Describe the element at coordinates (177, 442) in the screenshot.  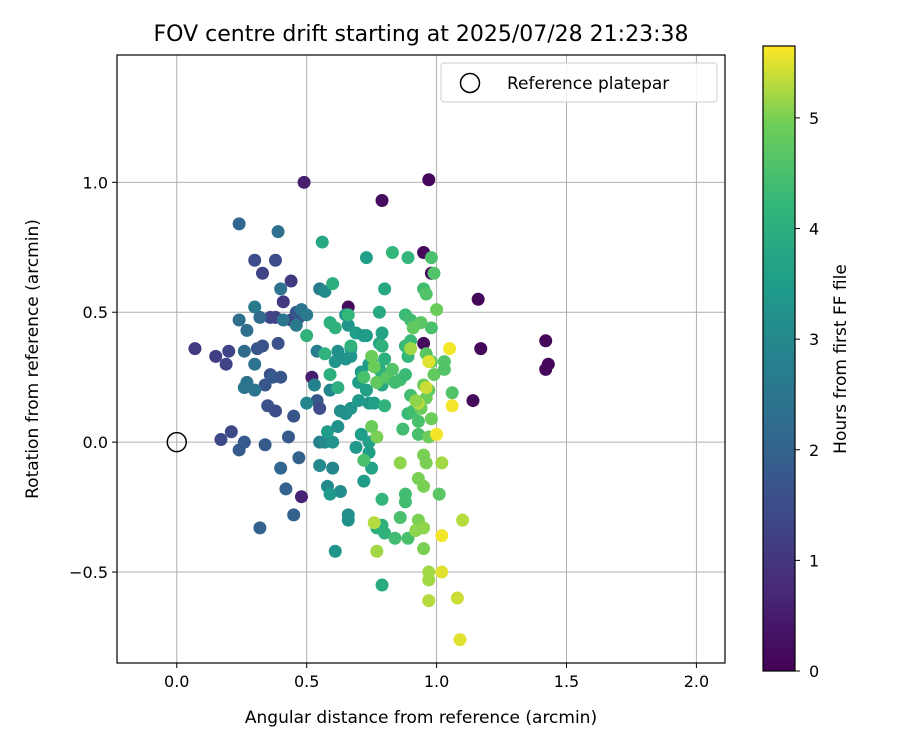
I see `reference-layer` at that location.